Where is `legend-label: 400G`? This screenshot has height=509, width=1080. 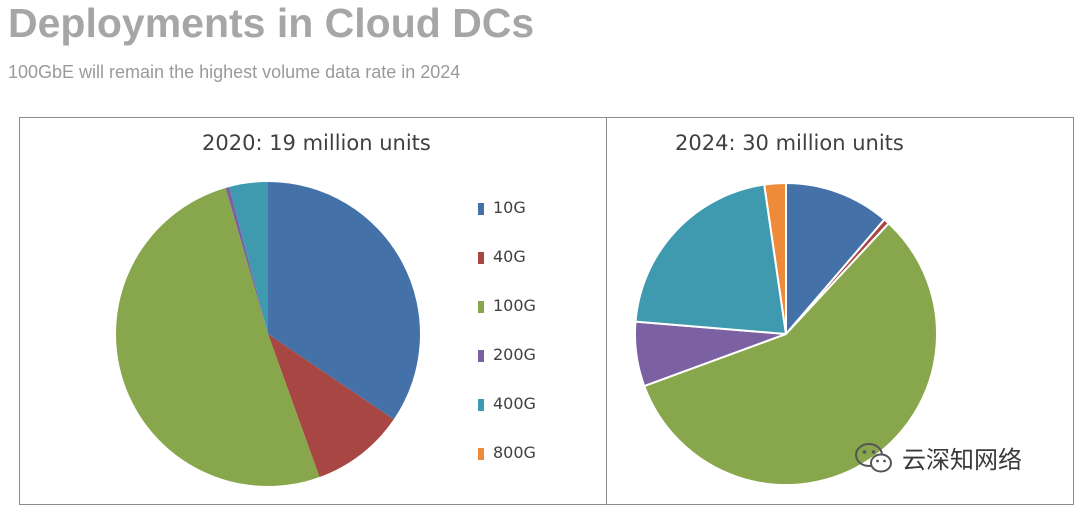
legend-label: 400G is located at coordinates (514, 403).